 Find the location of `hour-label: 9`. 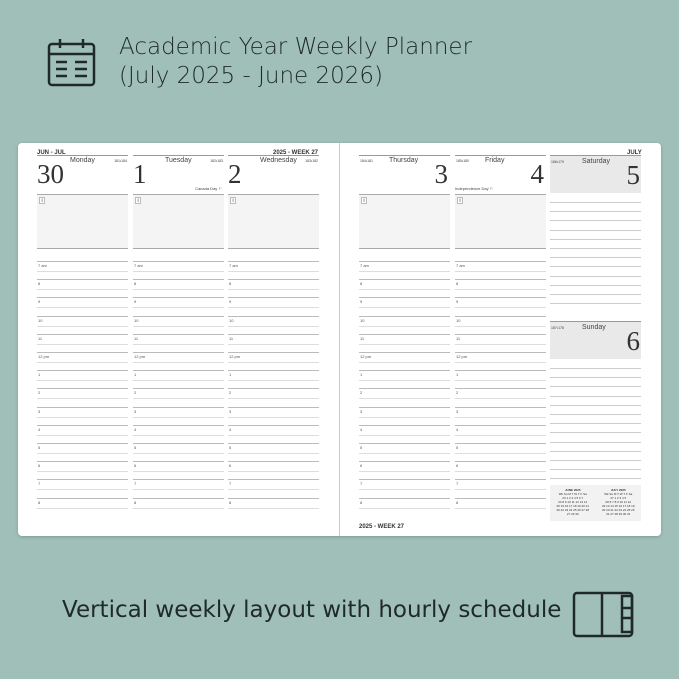

hour-label: 9 is located at coordinates (230, 302).